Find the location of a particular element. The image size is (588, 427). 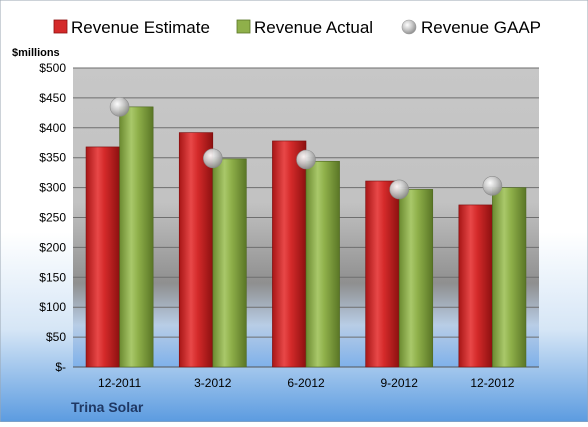

legend-swatch-estimate is located at coordinates (60, 26).